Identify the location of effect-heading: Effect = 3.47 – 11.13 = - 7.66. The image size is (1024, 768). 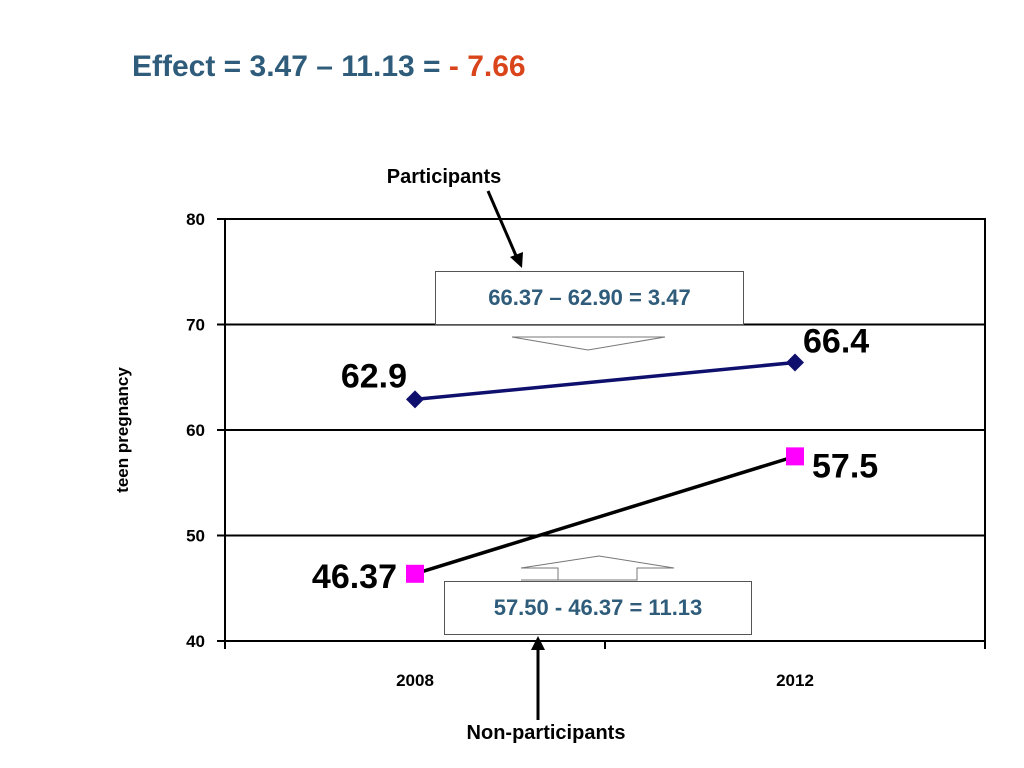
(329, 67).